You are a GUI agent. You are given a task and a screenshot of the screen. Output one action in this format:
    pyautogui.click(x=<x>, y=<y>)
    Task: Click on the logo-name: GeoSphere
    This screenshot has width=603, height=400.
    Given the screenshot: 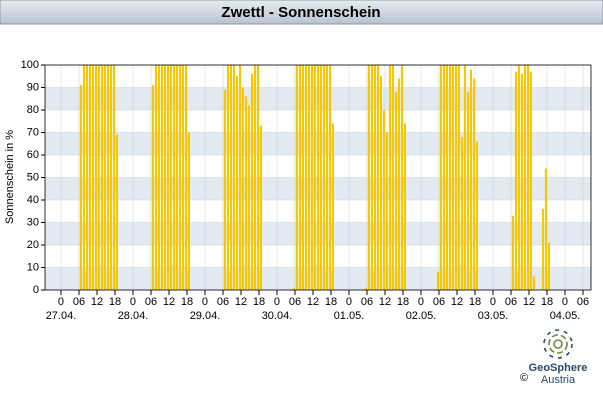 What is the action you would take?
    pyautogui.click(x=558, y=368)
    